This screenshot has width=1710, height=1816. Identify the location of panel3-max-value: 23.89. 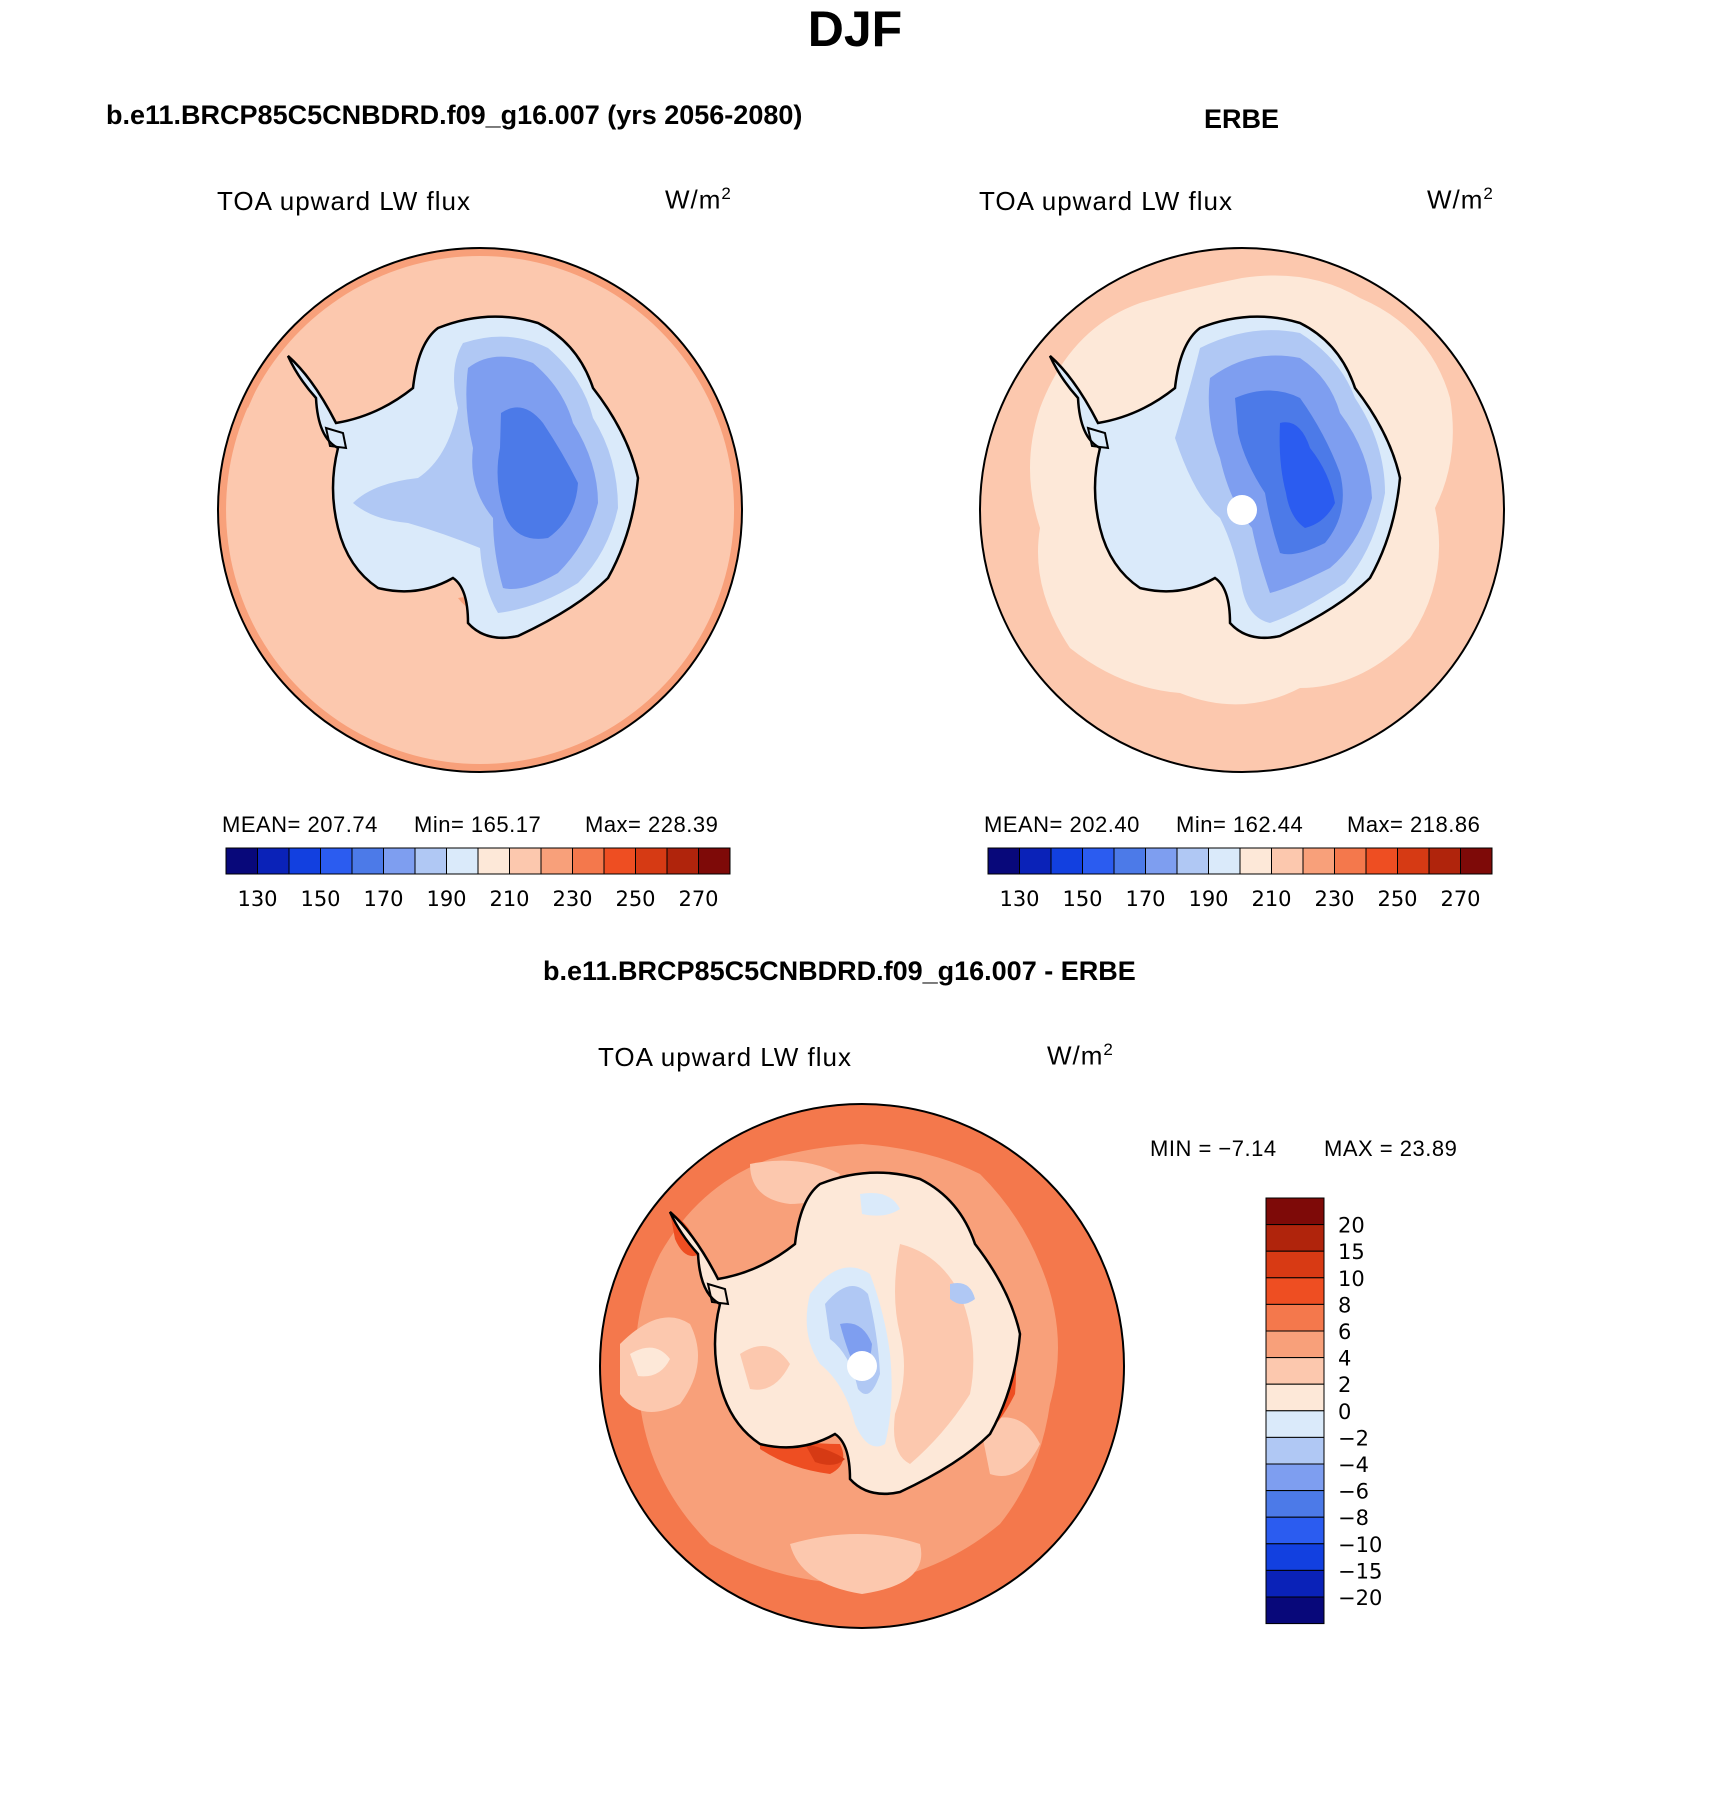
(1428, 1148).